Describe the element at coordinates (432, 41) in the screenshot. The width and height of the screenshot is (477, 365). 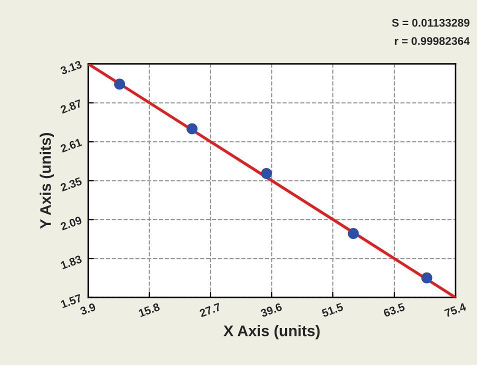
I see `text: r = 0.99982364` at that location.